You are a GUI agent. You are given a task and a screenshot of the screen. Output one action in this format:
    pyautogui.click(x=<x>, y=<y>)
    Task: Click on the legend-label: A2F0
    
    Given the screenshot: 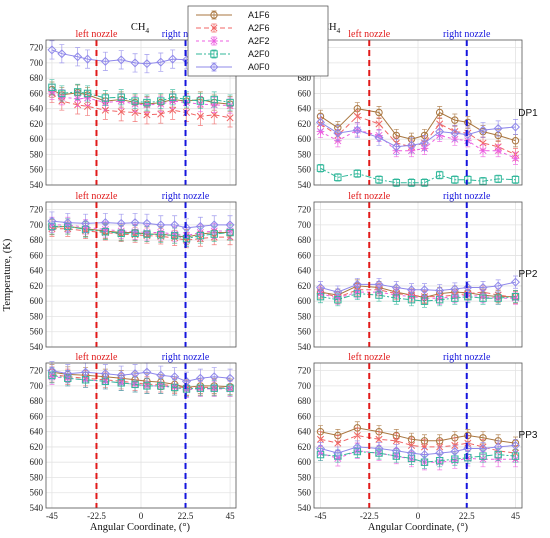 What is the action you would take?
    pyautogui.click(x=259, y=54)
    